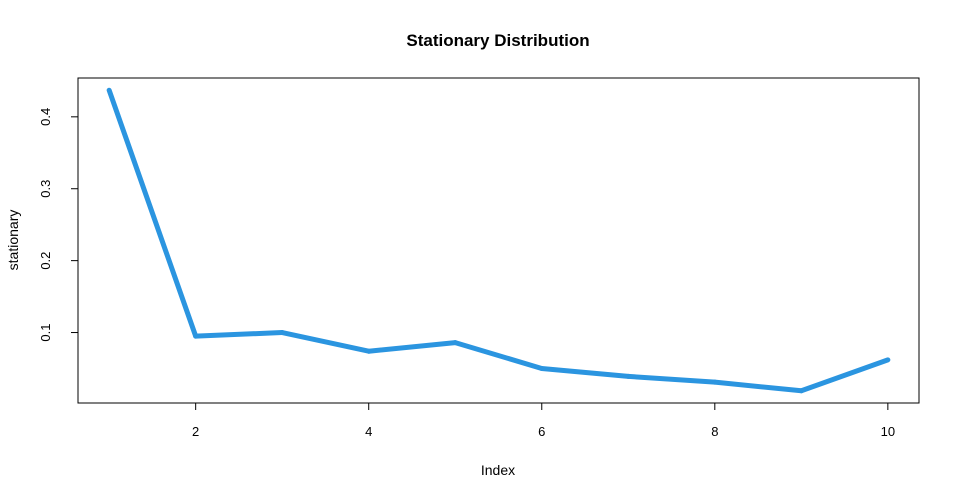 The height and width of the screenshot is (501, 960). I want to click on x-tick-label: 10, so click(888, 431).